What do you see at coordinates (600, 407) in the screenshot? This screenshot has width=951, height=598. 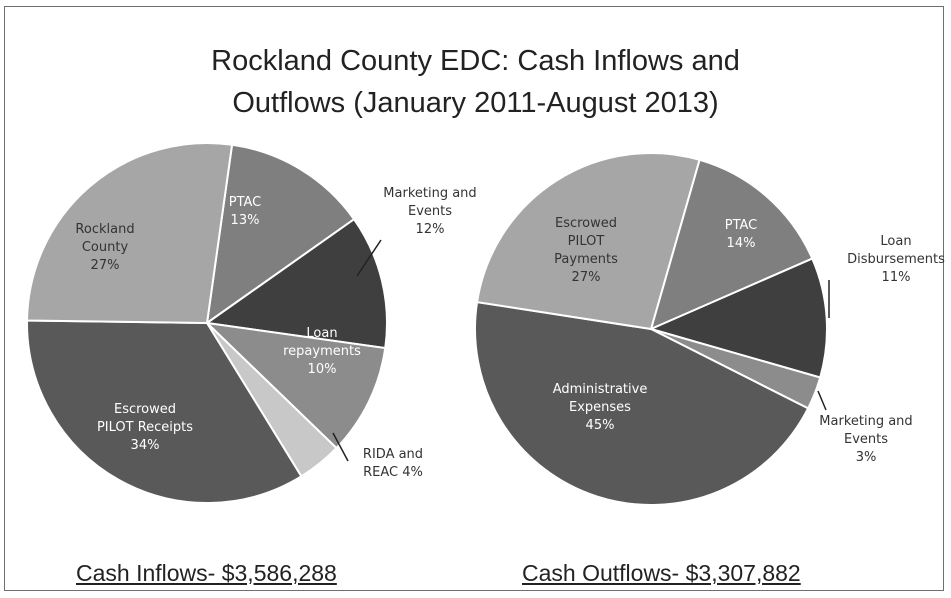 I see `slice-label: Administrative Expenses 45%` at bounding box center [600, 407].